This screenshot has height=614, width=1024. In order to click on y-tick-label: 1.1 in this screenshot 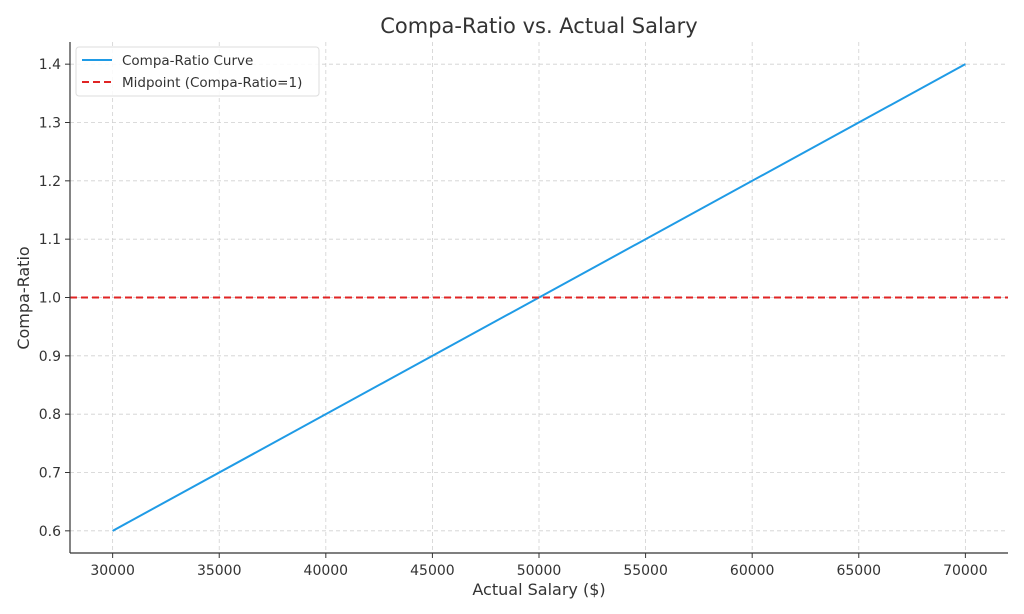, I will do `click(50, 240)`.